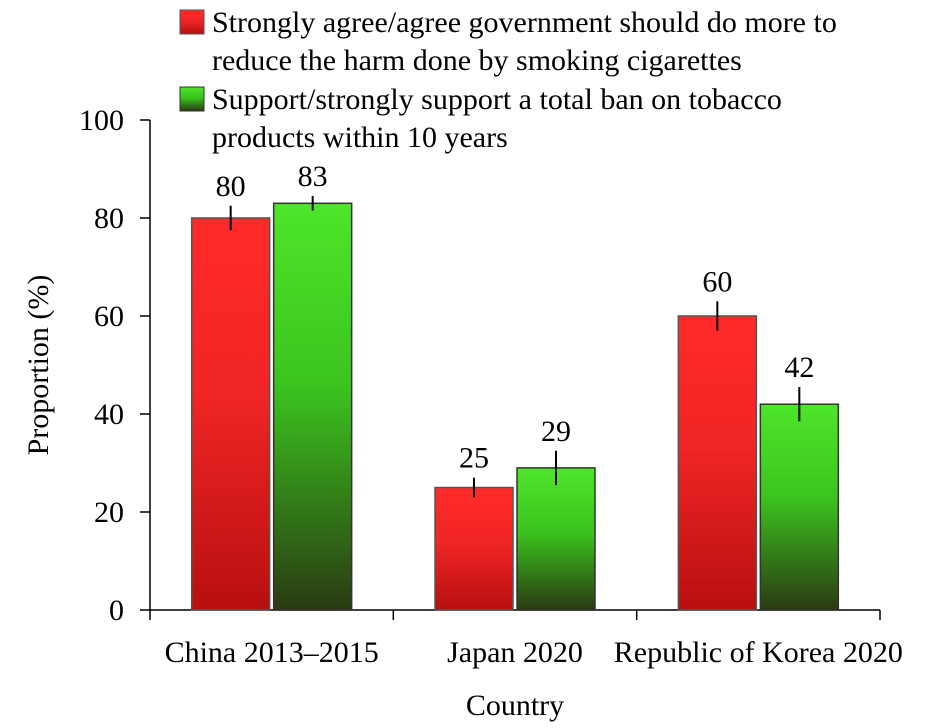  I want to click on x-axis-title: Country, so click(515, 705).